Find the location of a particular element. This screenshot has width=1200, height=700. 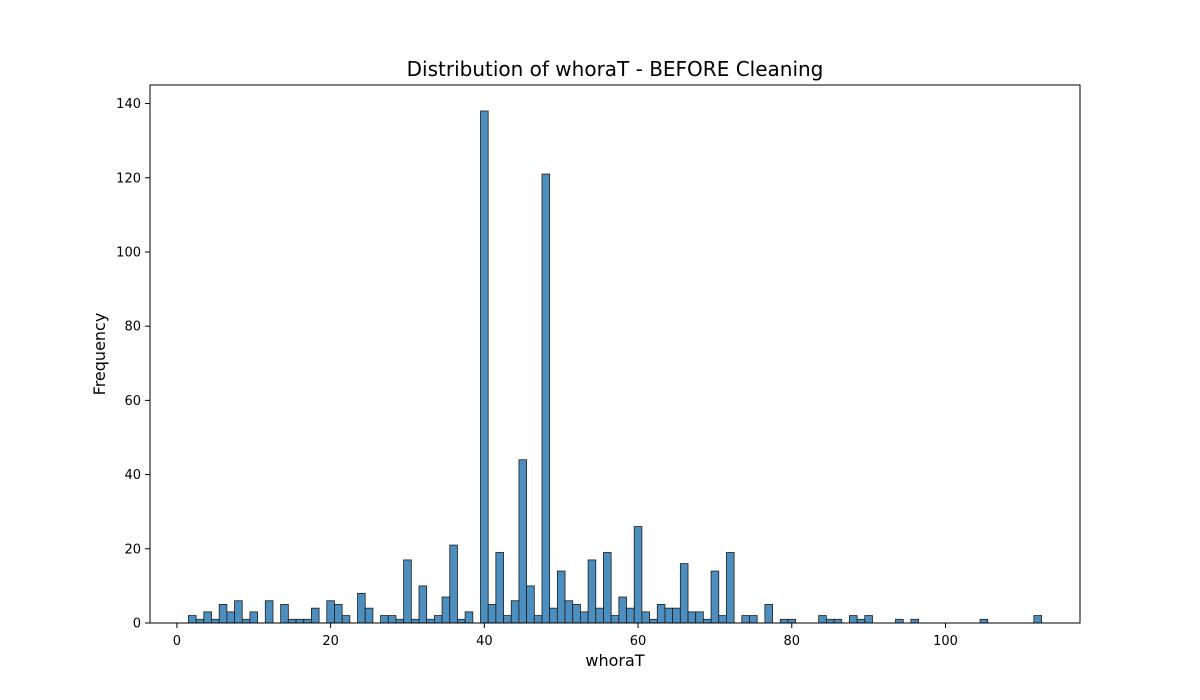

y-tick-label: 120 is located at coordinates (128, 178).